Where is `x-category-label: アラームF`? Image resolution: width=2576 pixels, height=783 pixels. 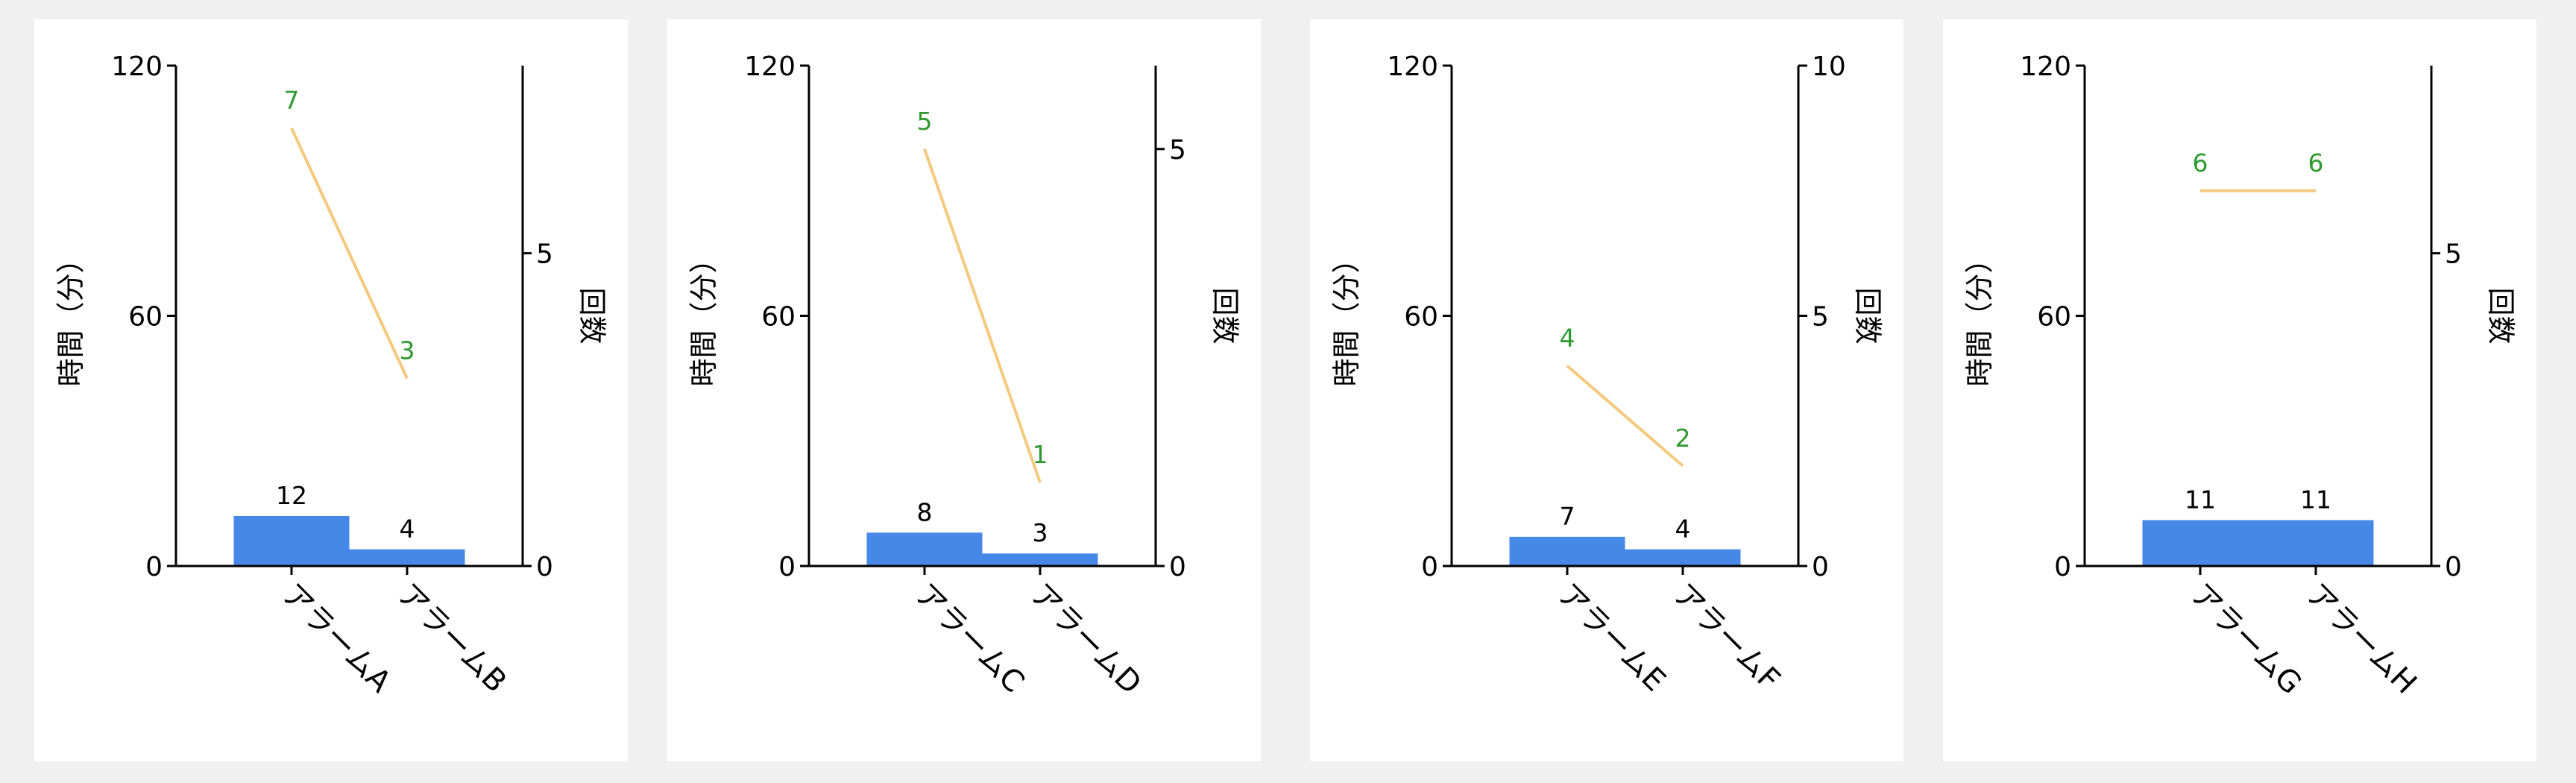
x-category-label: アラームF is located at coordinates (1726, 637).